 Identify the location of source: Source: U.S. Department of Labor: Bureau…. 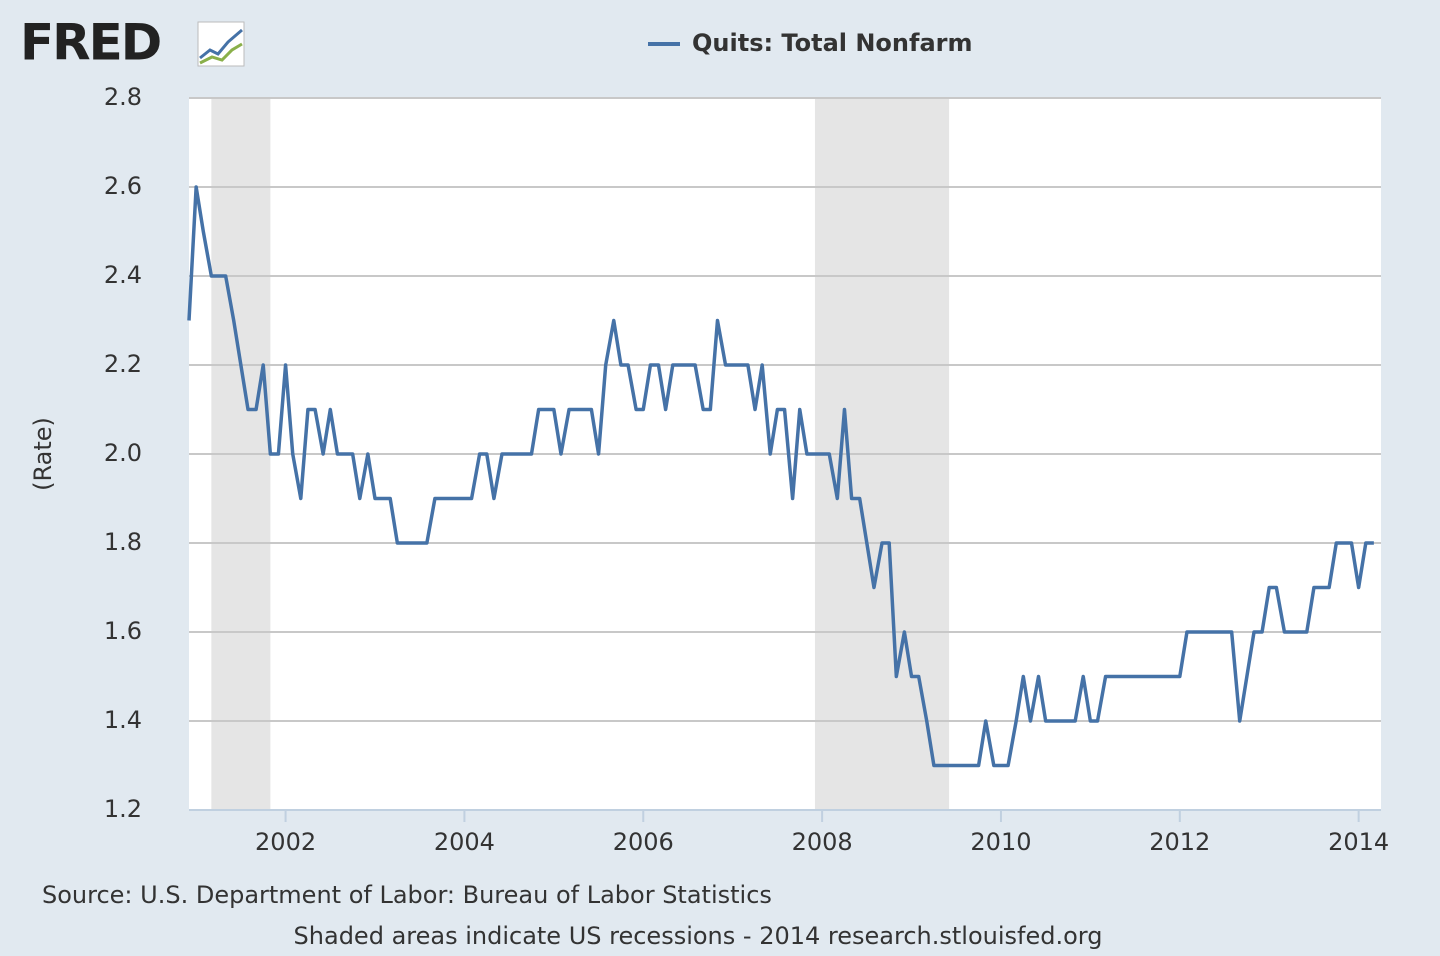
(407, 895).